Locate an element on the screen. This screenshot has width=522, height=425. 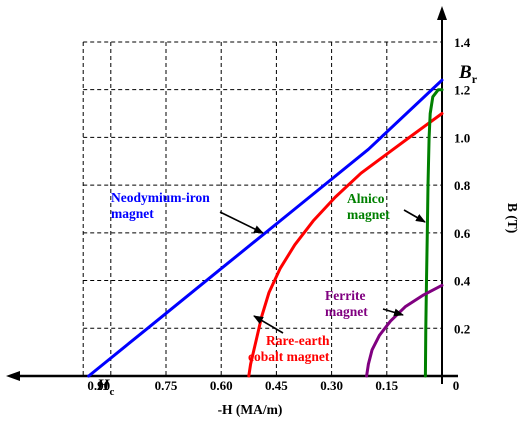
arrow-rare-earth is located at coordinates (268, 324).